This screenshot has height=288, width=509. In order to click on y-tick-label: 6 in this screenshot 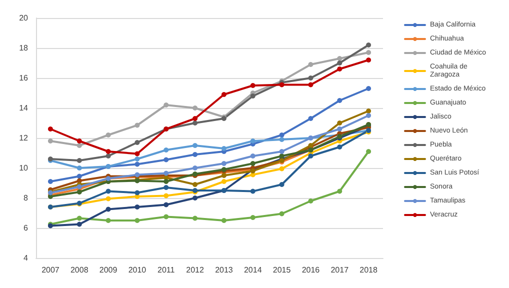, I will do `click(26, 228)`.